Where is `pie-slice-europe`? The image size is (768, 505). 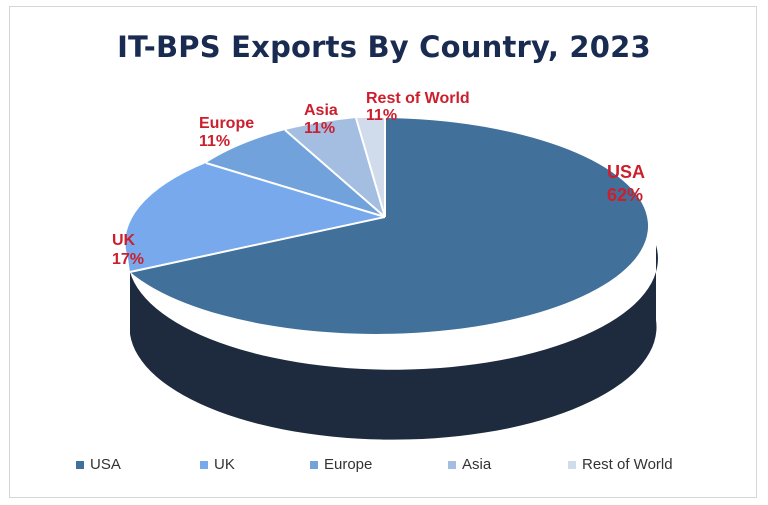
pie-slice-europe is located at coordinates (295, 173).